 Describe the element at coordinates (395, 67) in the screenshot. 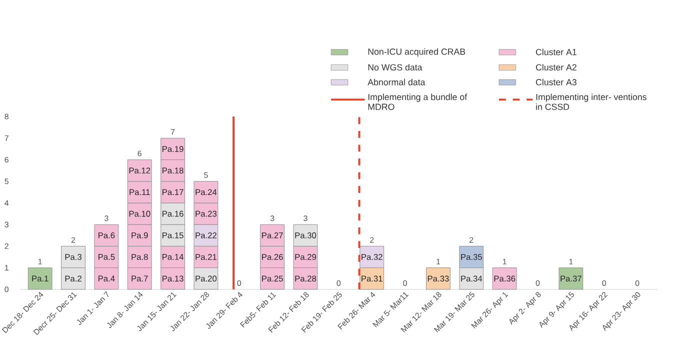

I see `legend-label: No WGS data` at that location.